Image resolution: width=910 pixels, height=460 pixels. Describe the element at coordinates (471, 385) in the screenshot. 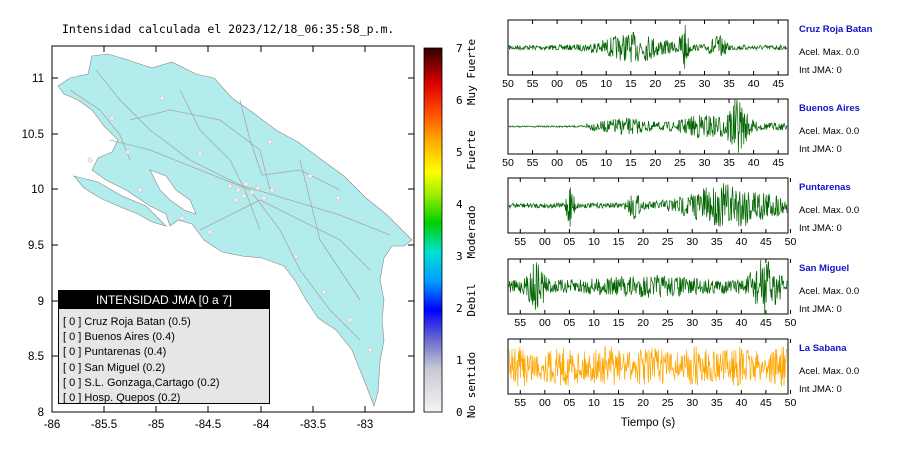

I see `colorbar-category-label: No sentido` at that location.